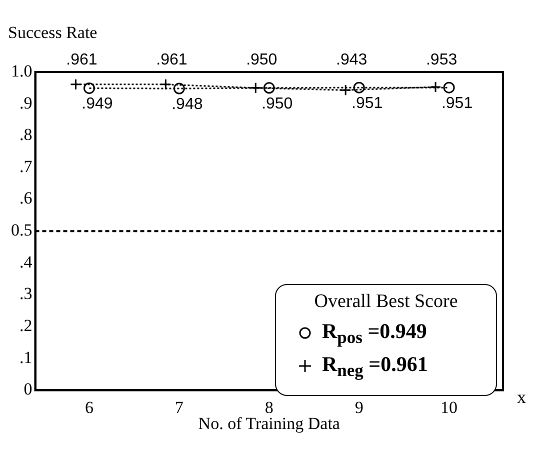  I want to click on x-tick-label: 9, so click(359, 407).